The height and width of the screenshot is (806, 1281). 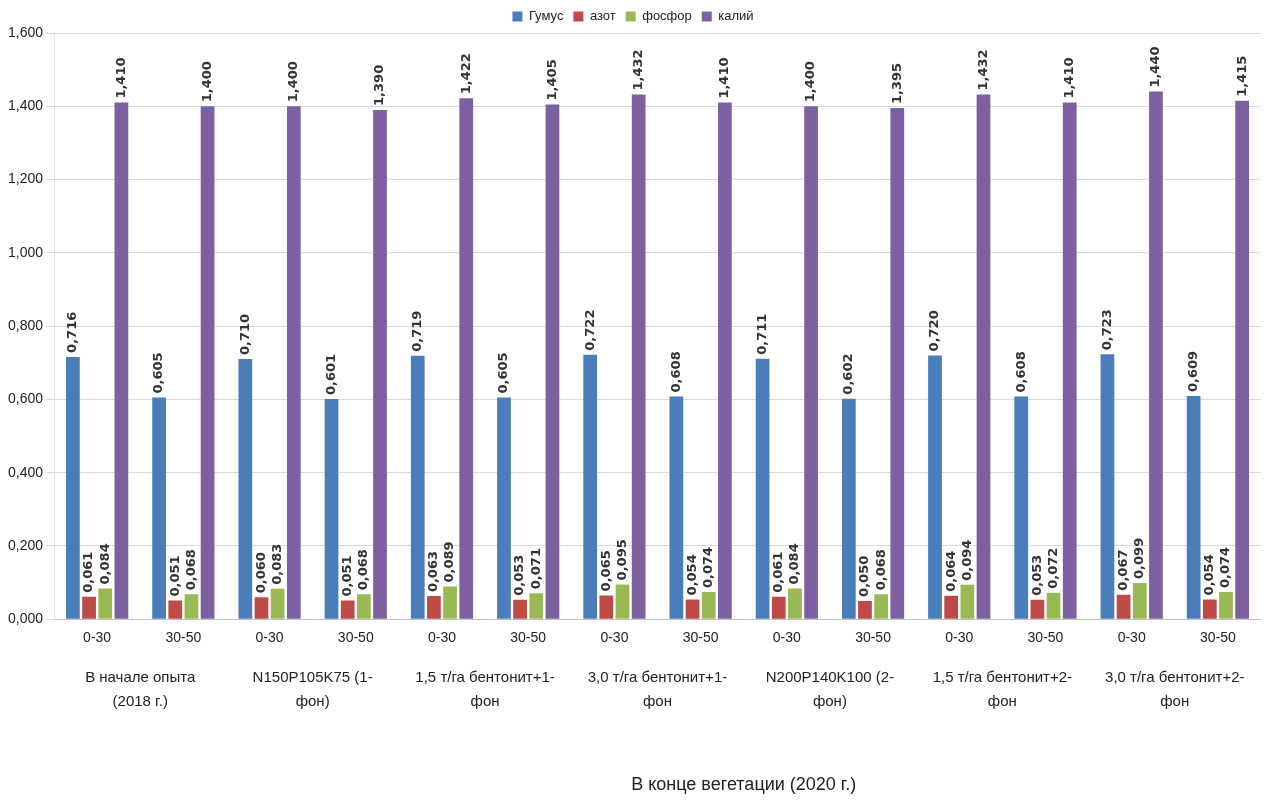 What do you see at coordinates (589, 330) in the screenshot?
I see `data-label: 0,722` at bounding box center [589, 330].